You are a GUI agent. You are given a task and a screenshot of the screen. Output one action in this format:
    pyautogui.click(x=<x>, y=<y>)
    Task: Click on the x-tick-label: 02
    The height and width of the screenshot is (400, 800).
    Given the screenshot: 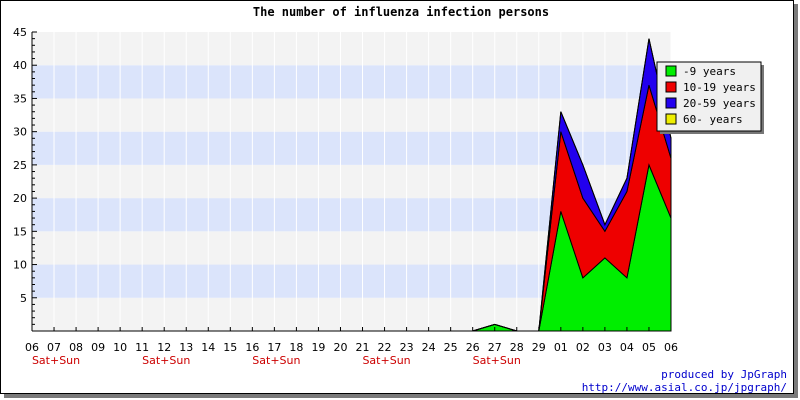 What is the action you would take?
    pyautogui.click(x=583, y=347)
    